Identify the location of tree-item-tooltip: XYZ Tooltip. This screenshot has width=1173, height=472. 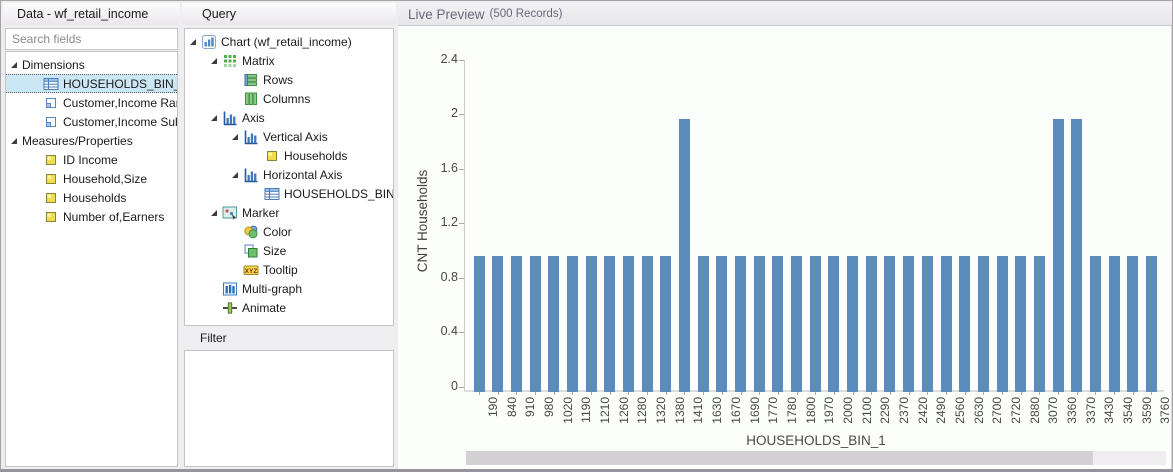
(289, 269).